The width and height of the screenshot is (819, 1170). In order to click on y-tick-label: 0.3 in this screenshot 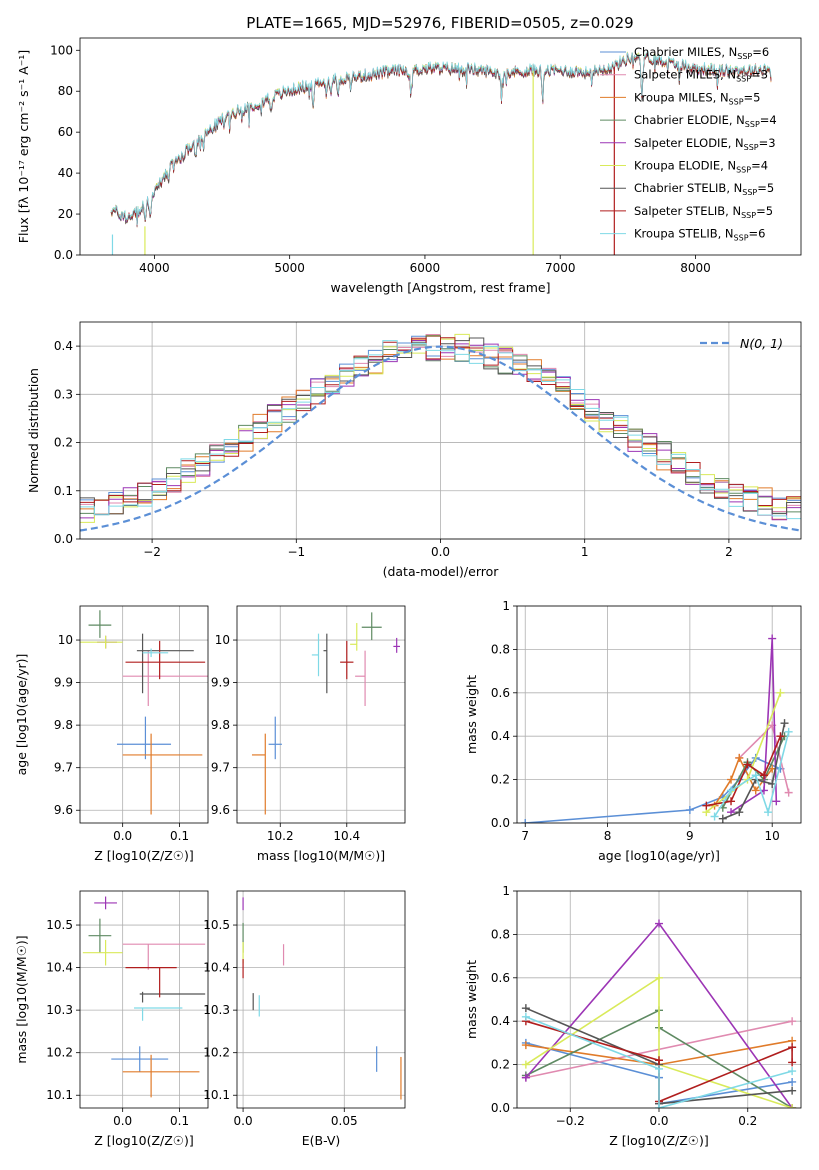, I will do `click(63, 394)`.